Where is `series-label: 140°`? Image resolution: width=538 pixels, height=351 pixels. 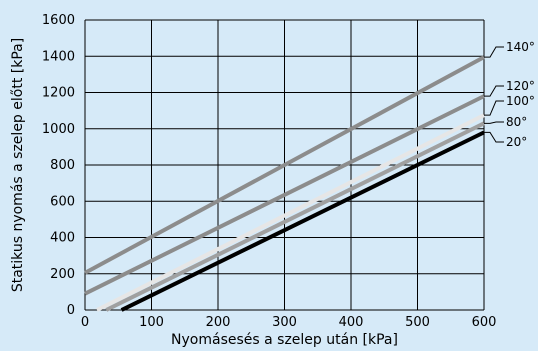
series-label: 140° is located at coordinates (520, 47).